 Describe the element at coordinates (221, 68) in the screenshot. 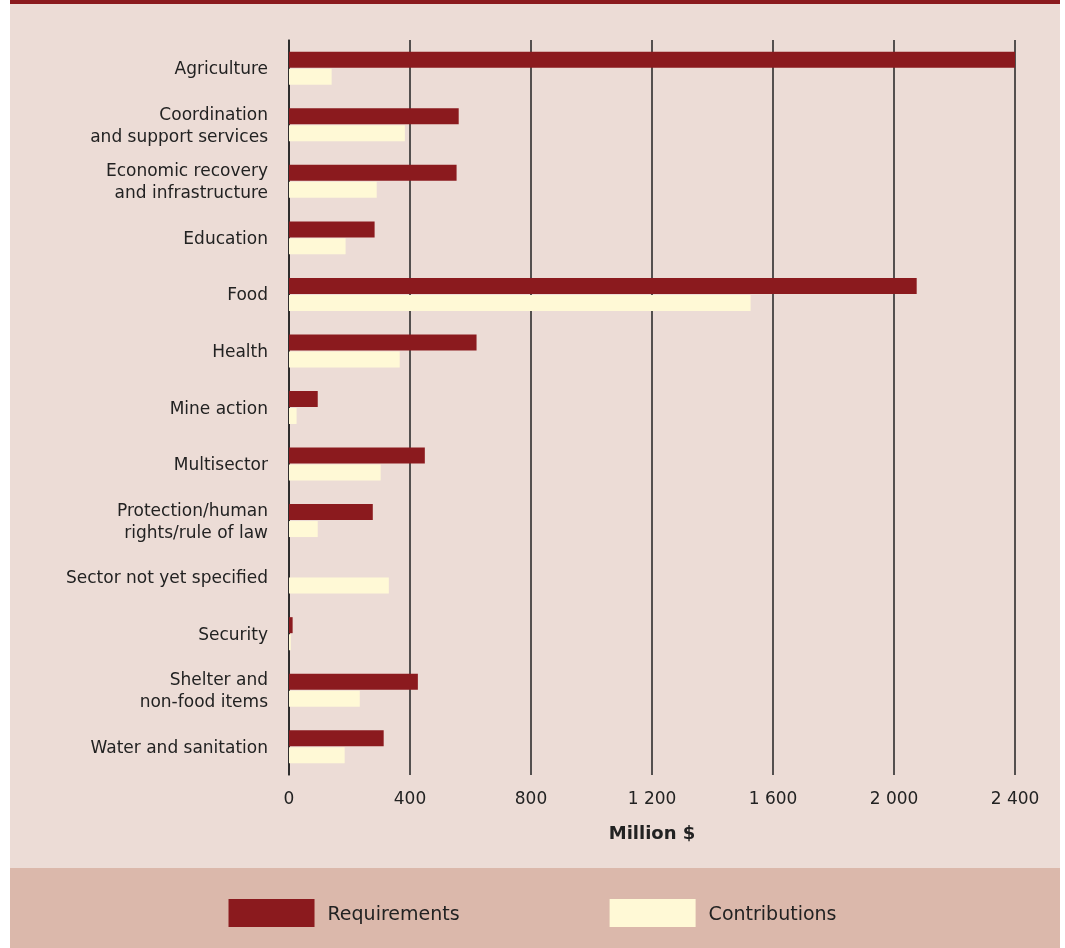

I see `y-tick-label: Agriculture` at that location.